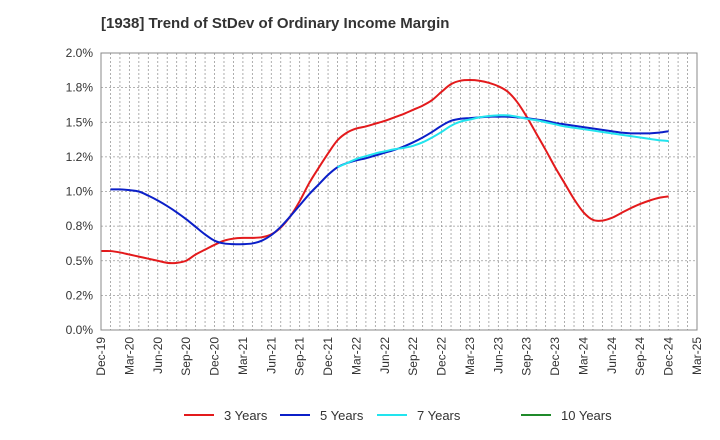 Image resolution: width=720 pixels, height=440 pixels. I want to click on x-tick-label: Jun-20, so click(158, 355).